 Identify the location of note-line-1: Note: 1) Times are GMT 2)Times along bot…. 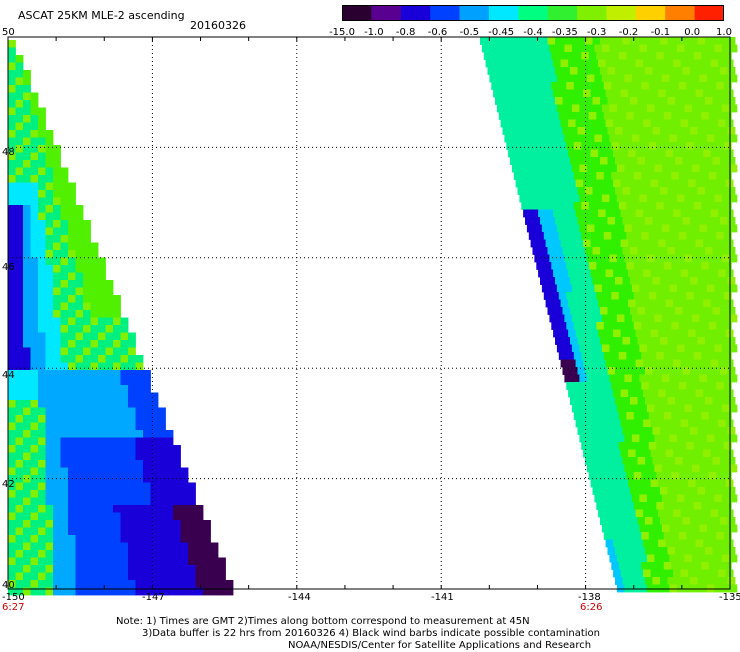
(323, 621).